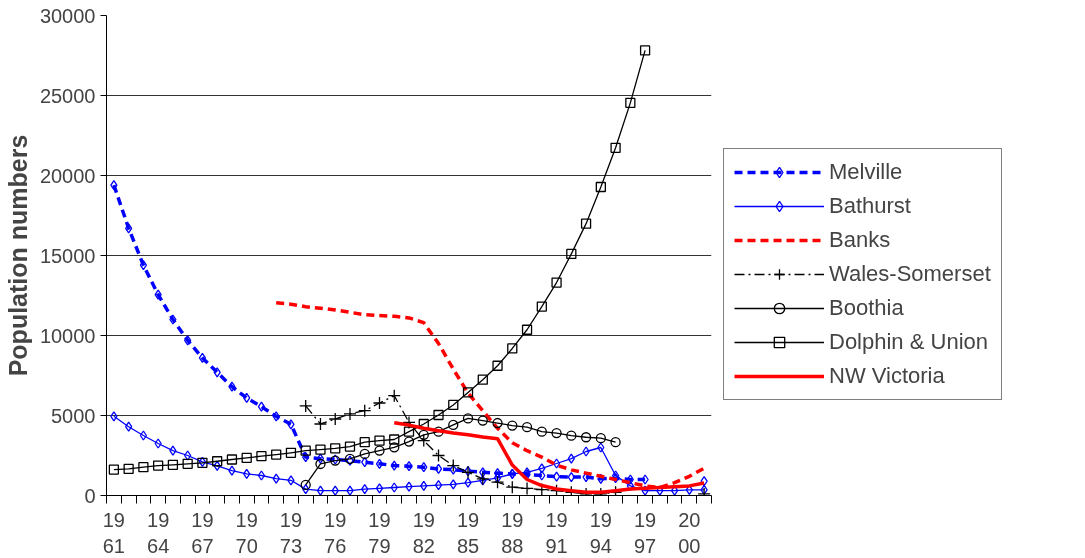 This screenshot has width=1085, height=558. What do you see at coordinates (73, 415) in the screenshot?
I see `y-tick-label: 5000` at bounding box center [73, 415].